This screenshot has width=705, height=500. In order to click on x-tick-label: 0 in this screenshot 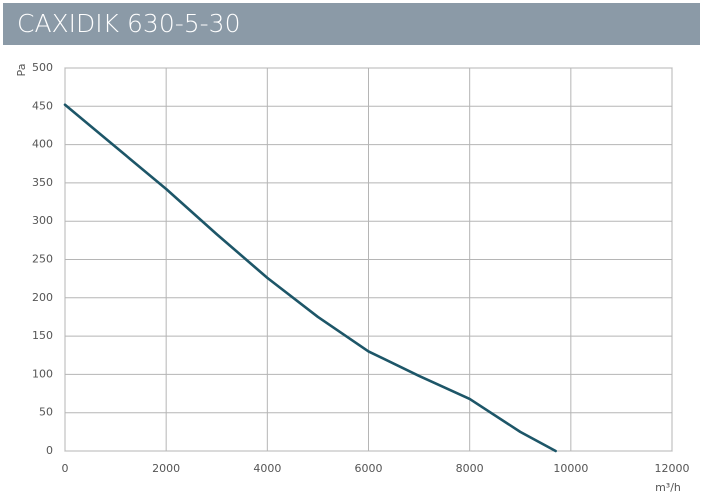, I will do `click(65, 468)`.